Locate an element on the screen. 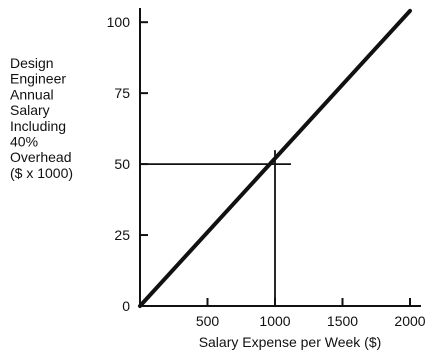  y-title-line: Overhead is located at coordinates (40, 157).